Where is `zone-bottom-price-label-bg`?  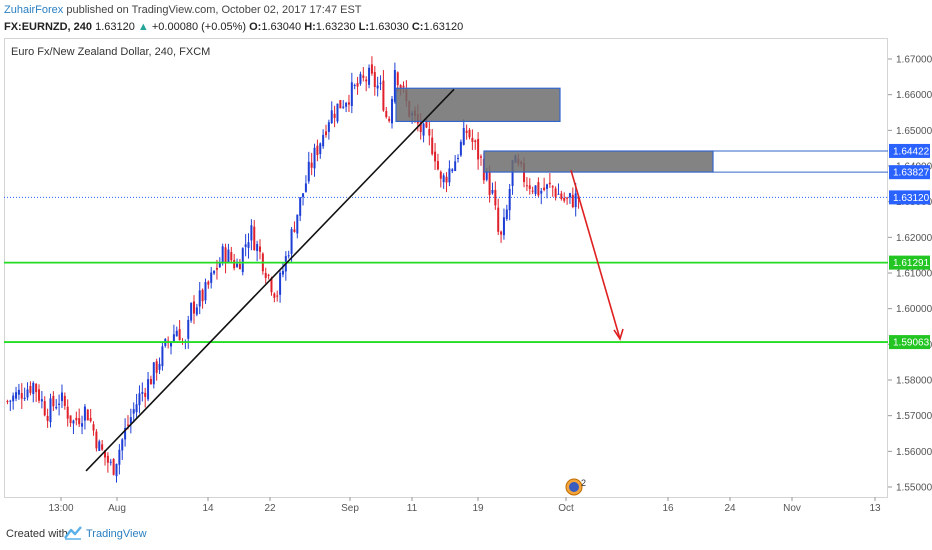 zone-bottom-price-label-bg is located at coordinates (909, 172).